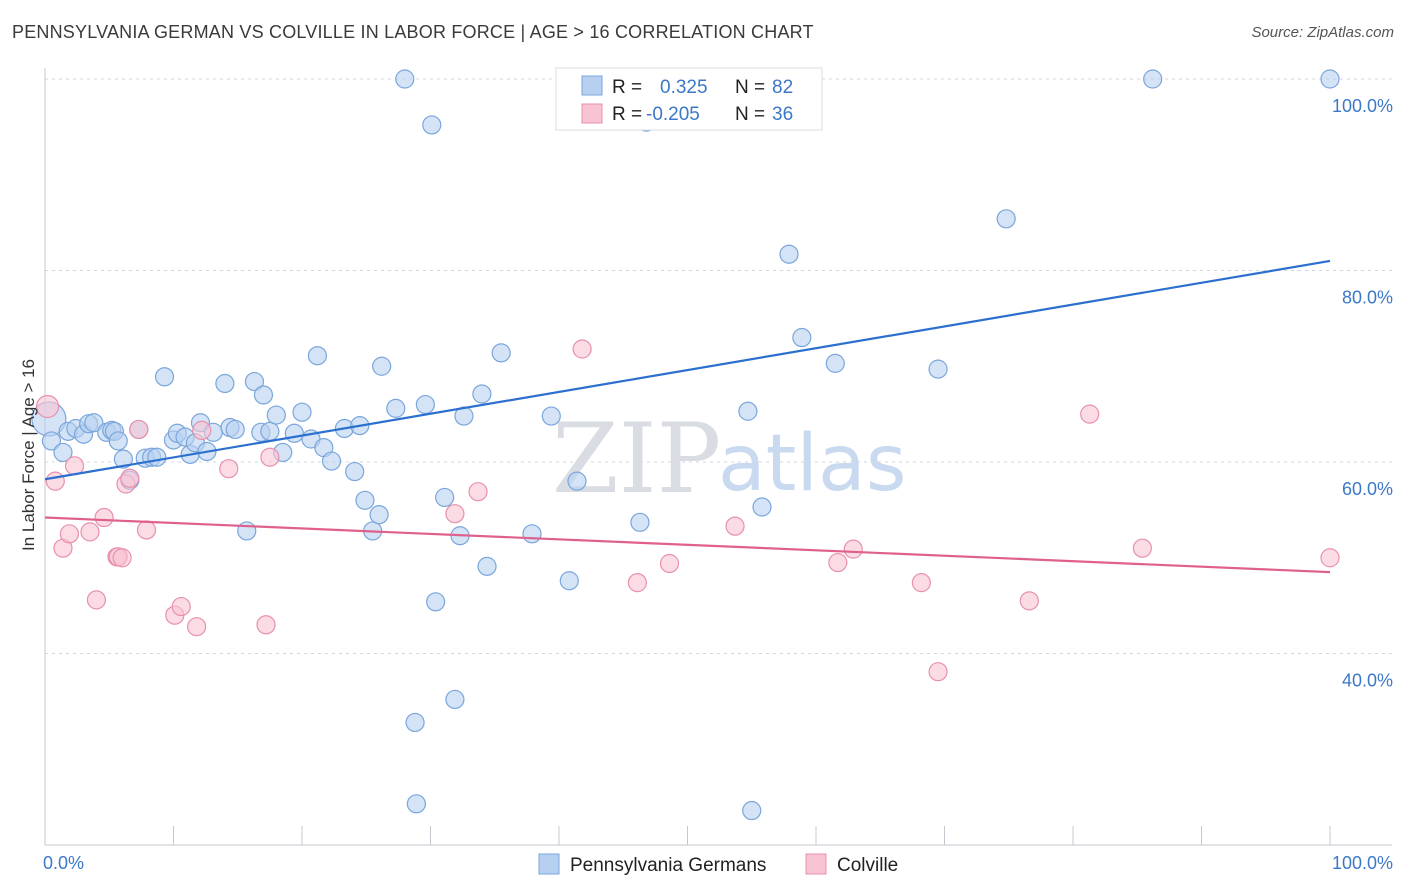 The width and height of the screenshot is (1406, 892). What do you see at coordinates (28, 455) in the screenshot?
I see `y-axis-title: In Labor Force | Age > 16` at bounding box center [28, 455].